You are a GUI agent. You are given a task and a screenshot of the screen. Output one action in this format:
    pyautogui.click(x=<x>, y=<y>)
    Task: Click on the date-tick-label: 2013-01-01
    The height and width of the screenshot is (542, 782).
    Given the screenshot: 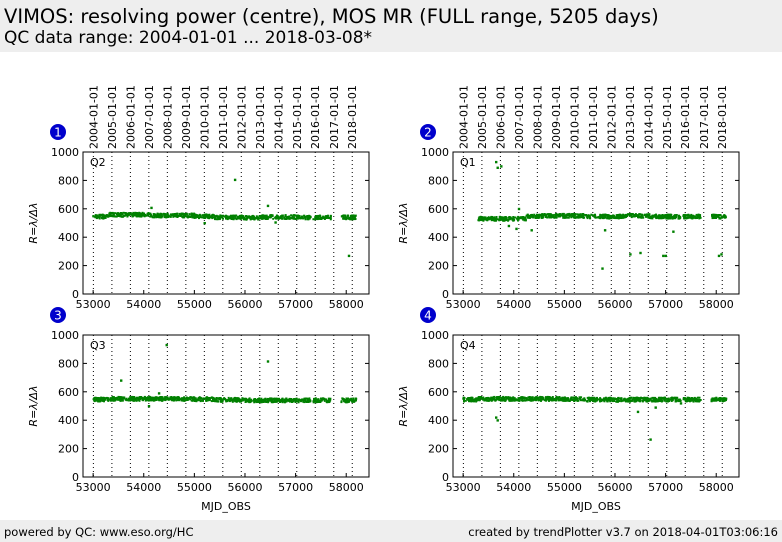 What is the action you would take?
    pyautogui.click(x=260, y=117)
    